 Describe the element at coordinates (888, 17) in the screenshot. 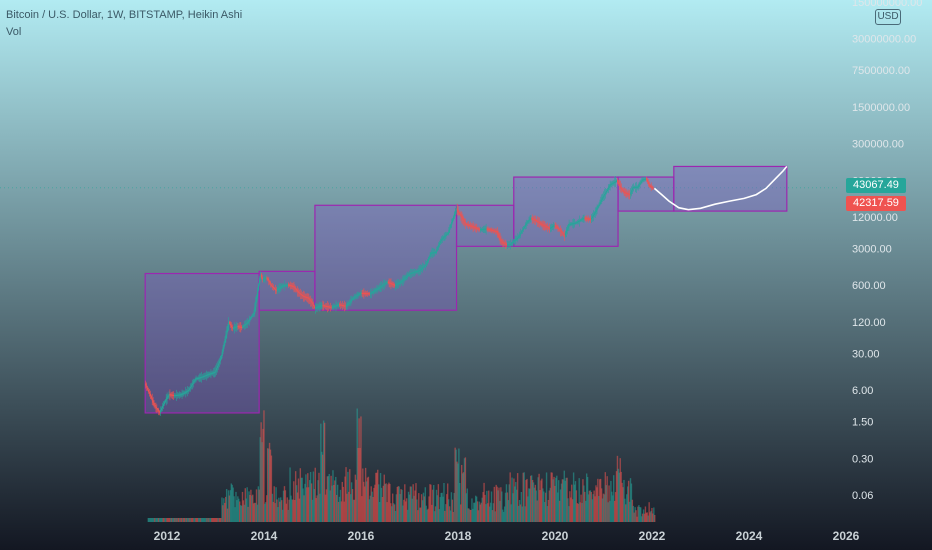

I see `currency-button: USD` at that location.